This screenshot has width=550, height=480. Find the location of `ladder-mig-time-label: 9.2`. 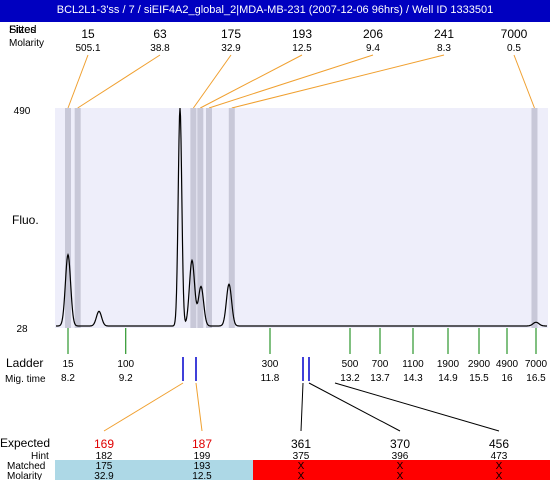

ladder-mig-time-label: 9.2 is located at coordinates (126, 378).